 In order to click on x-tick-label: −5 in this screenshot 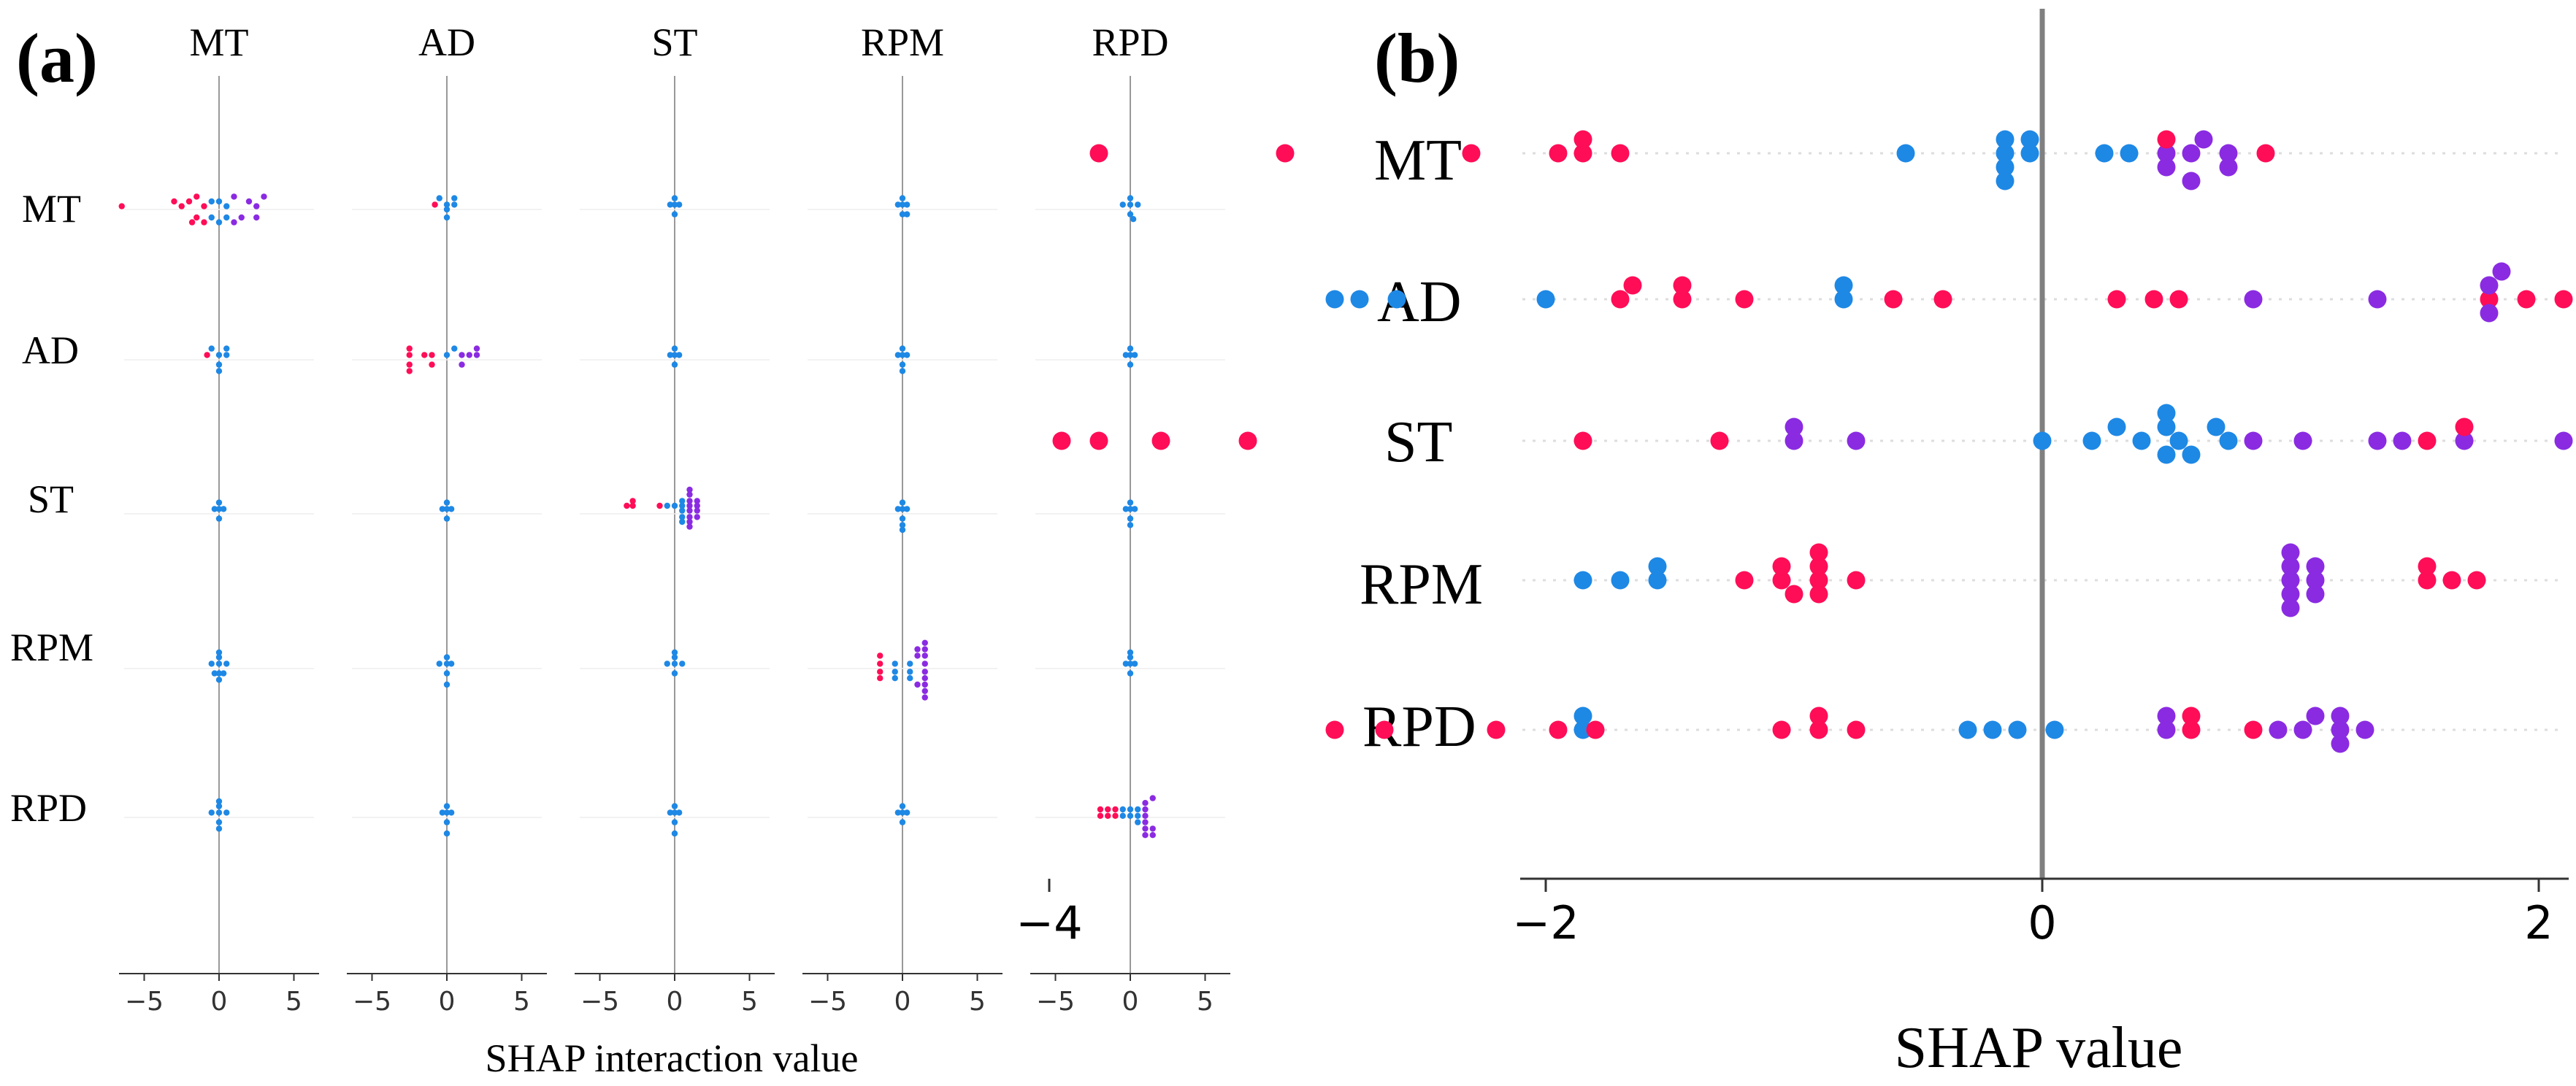, I will do `click(372, 1002)`.